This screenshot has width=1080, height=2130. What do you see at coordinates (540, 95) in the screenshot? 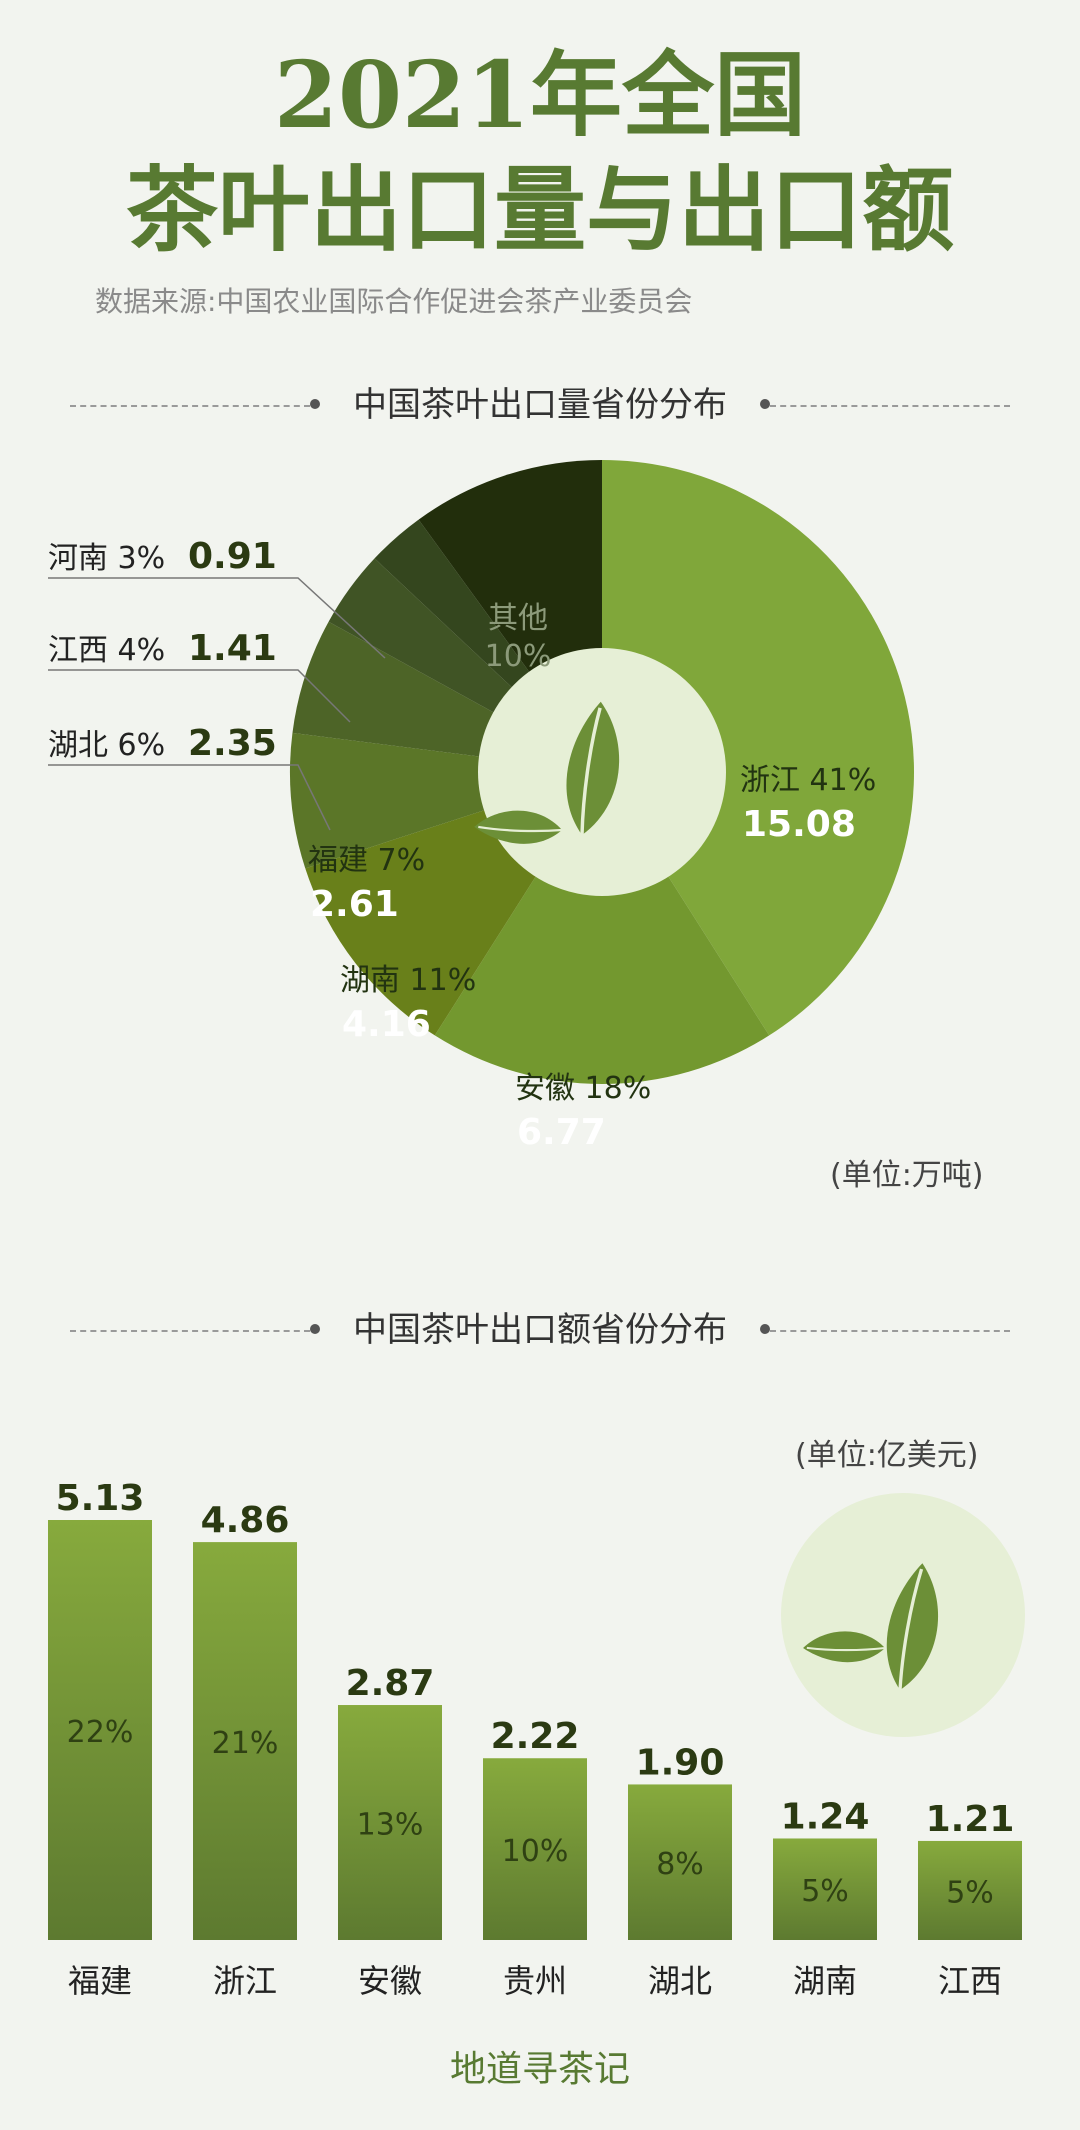
I see `title-line-1: 2021年全国` at bounding box center [540, 95].